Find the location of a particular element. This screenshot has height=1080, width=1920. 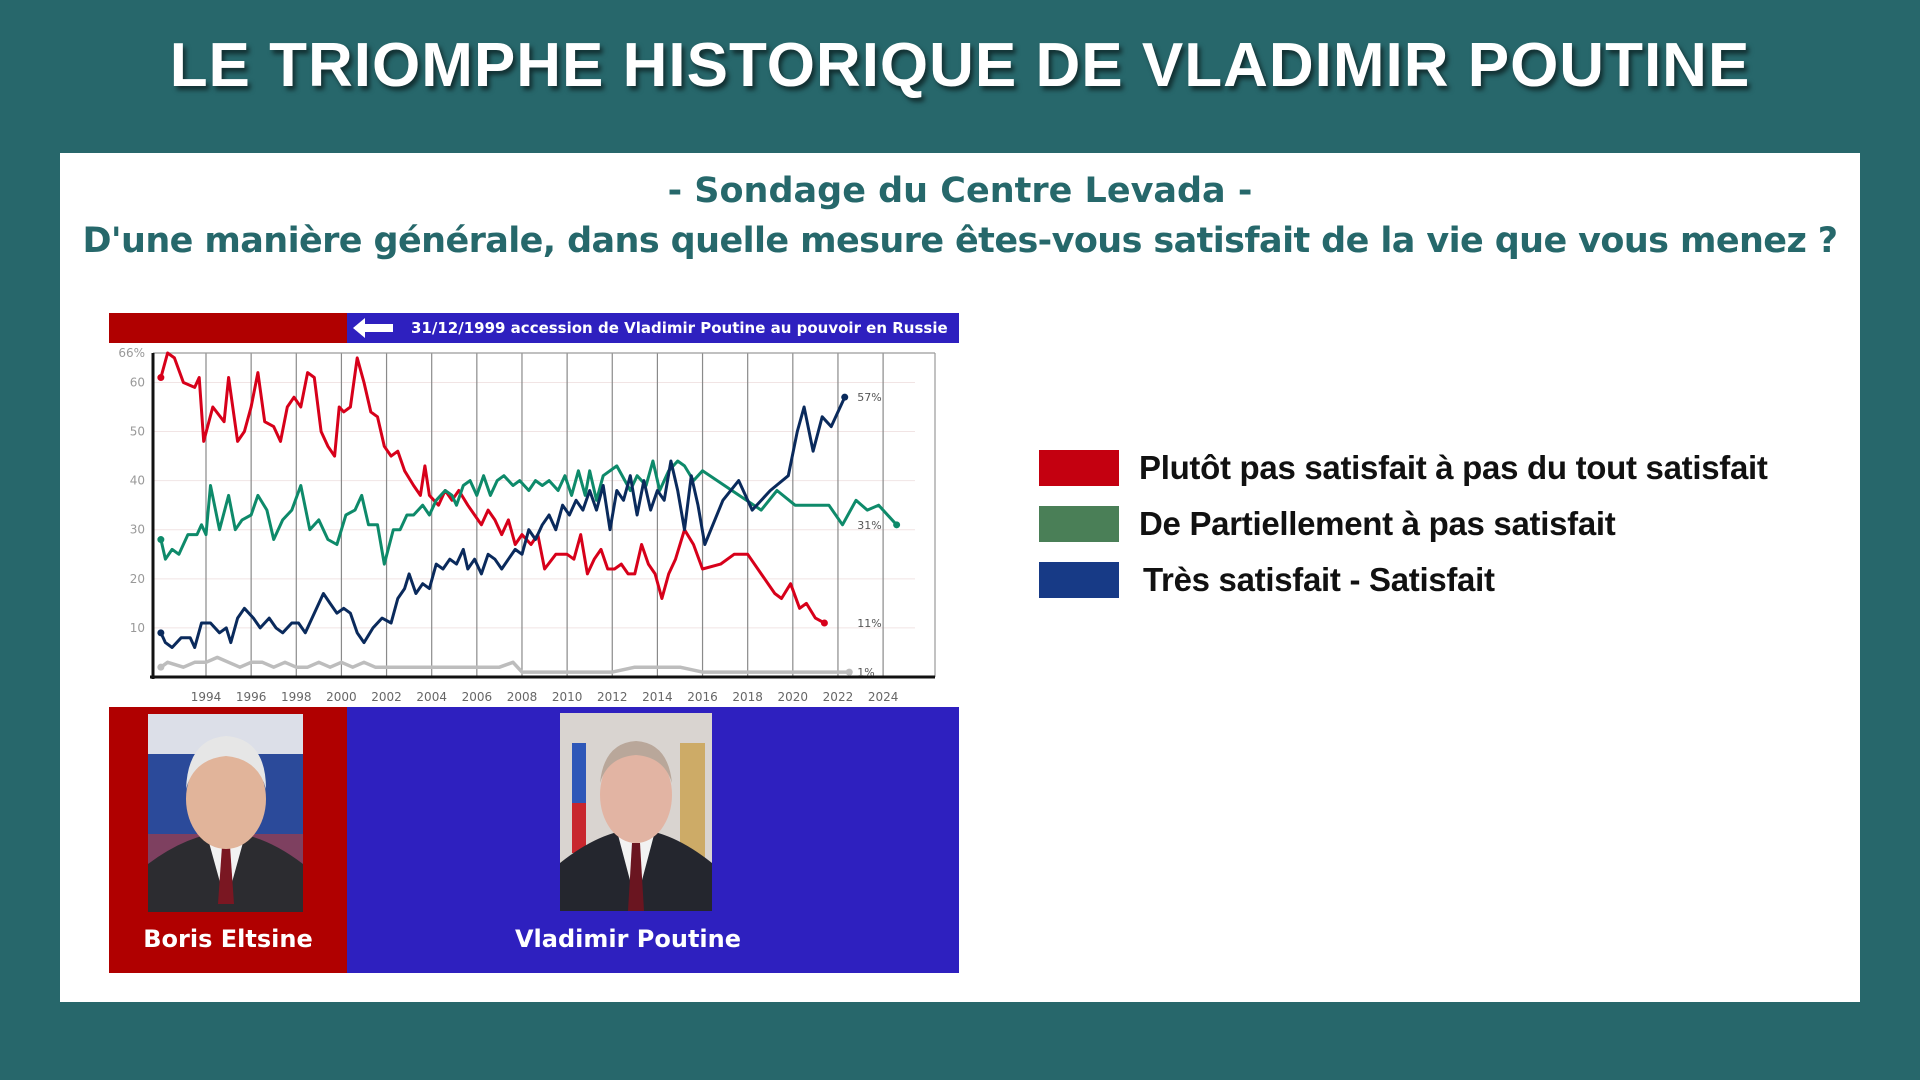

legend-label: Très satisfait - Satisfait is located at coordinates (1319, 579).